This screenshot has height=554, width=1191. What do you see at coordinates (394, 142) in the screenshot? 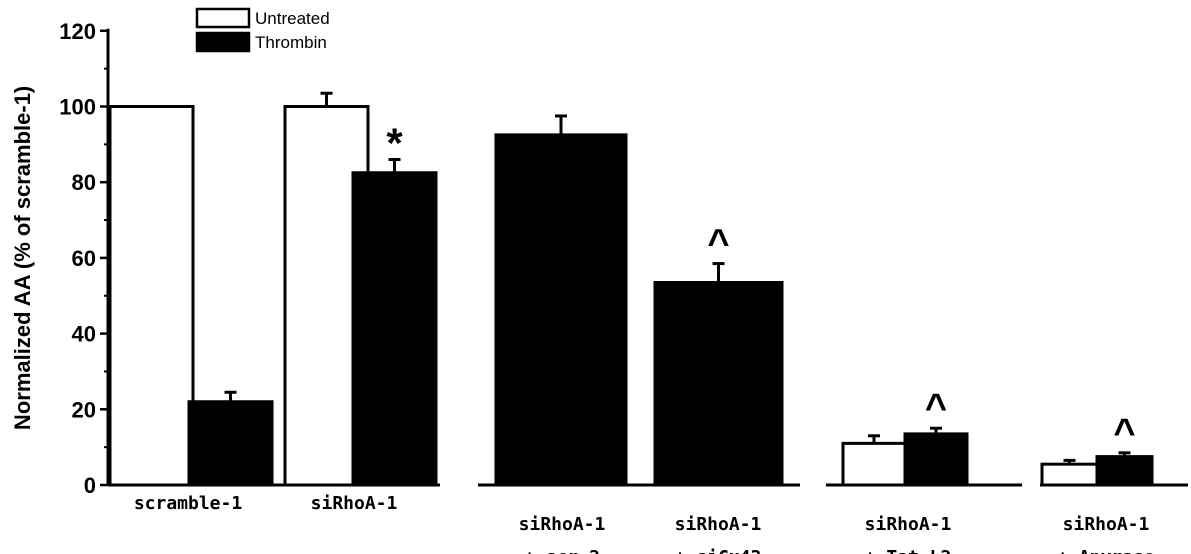
I see `significance-mark: *` at bounding box center [394, 142].